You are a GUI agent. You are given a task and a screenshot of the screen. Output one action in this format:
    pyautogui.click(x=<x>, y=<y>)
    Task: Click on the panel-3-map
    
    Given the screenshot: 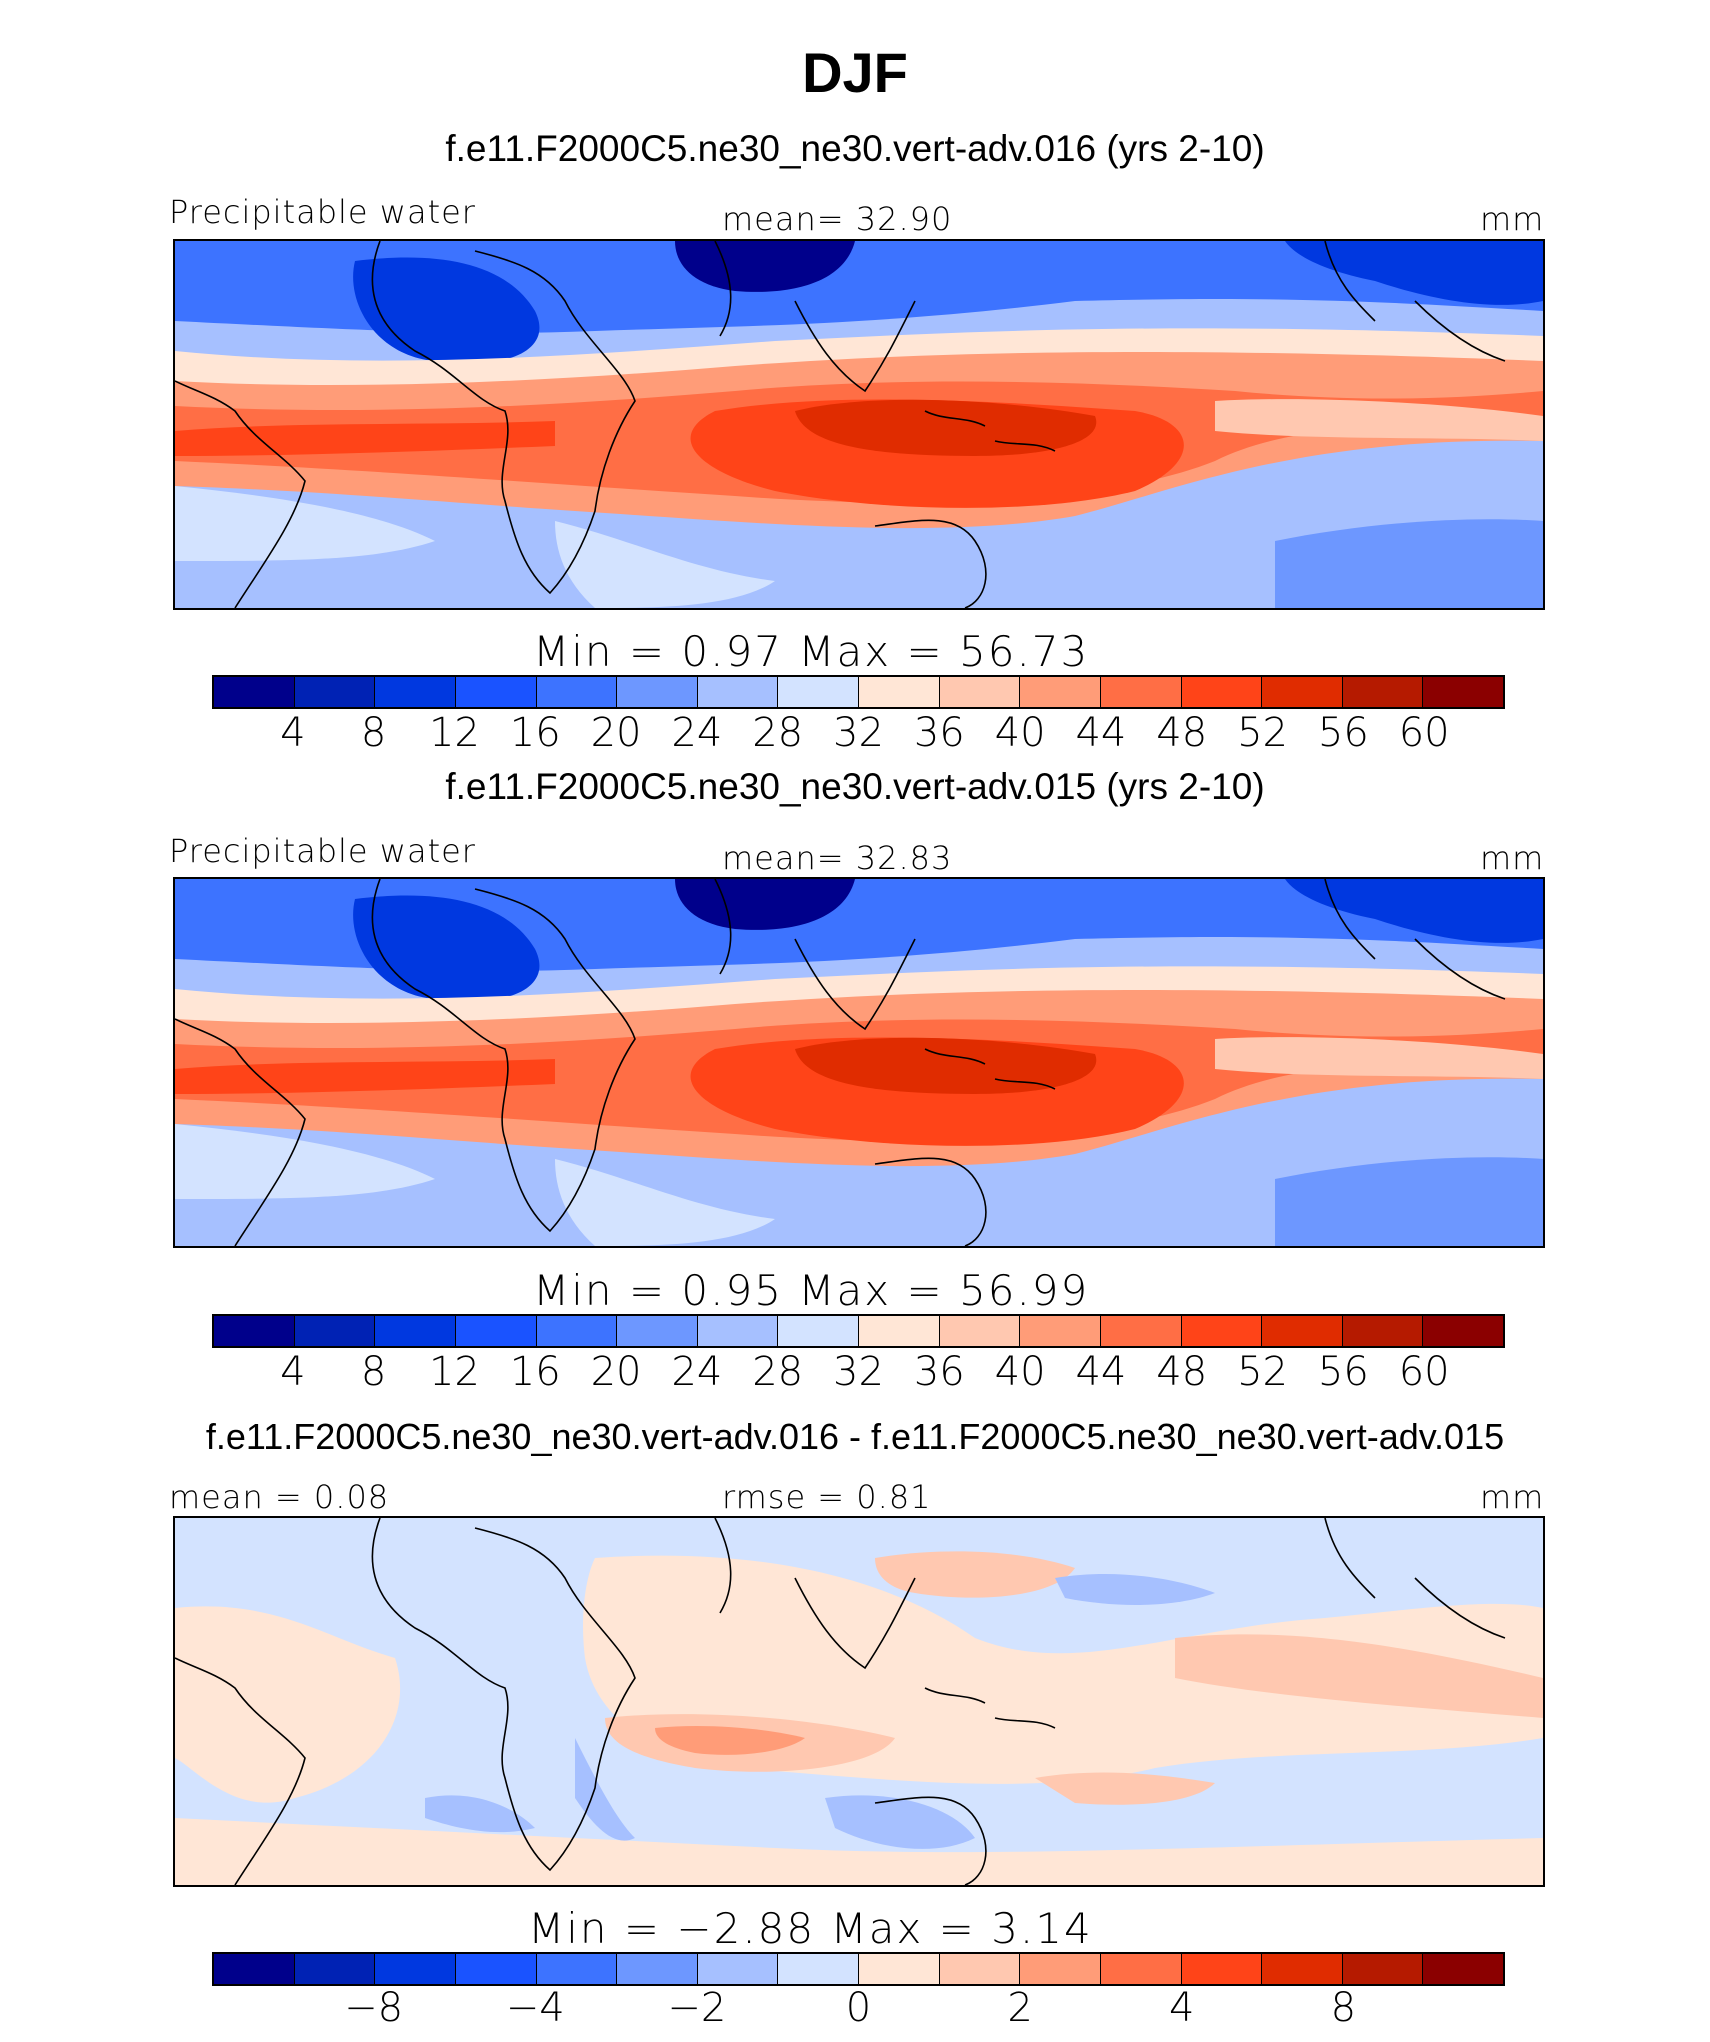 What is the action you would take?
    pyautogui.click(x=859, y=1701)
    